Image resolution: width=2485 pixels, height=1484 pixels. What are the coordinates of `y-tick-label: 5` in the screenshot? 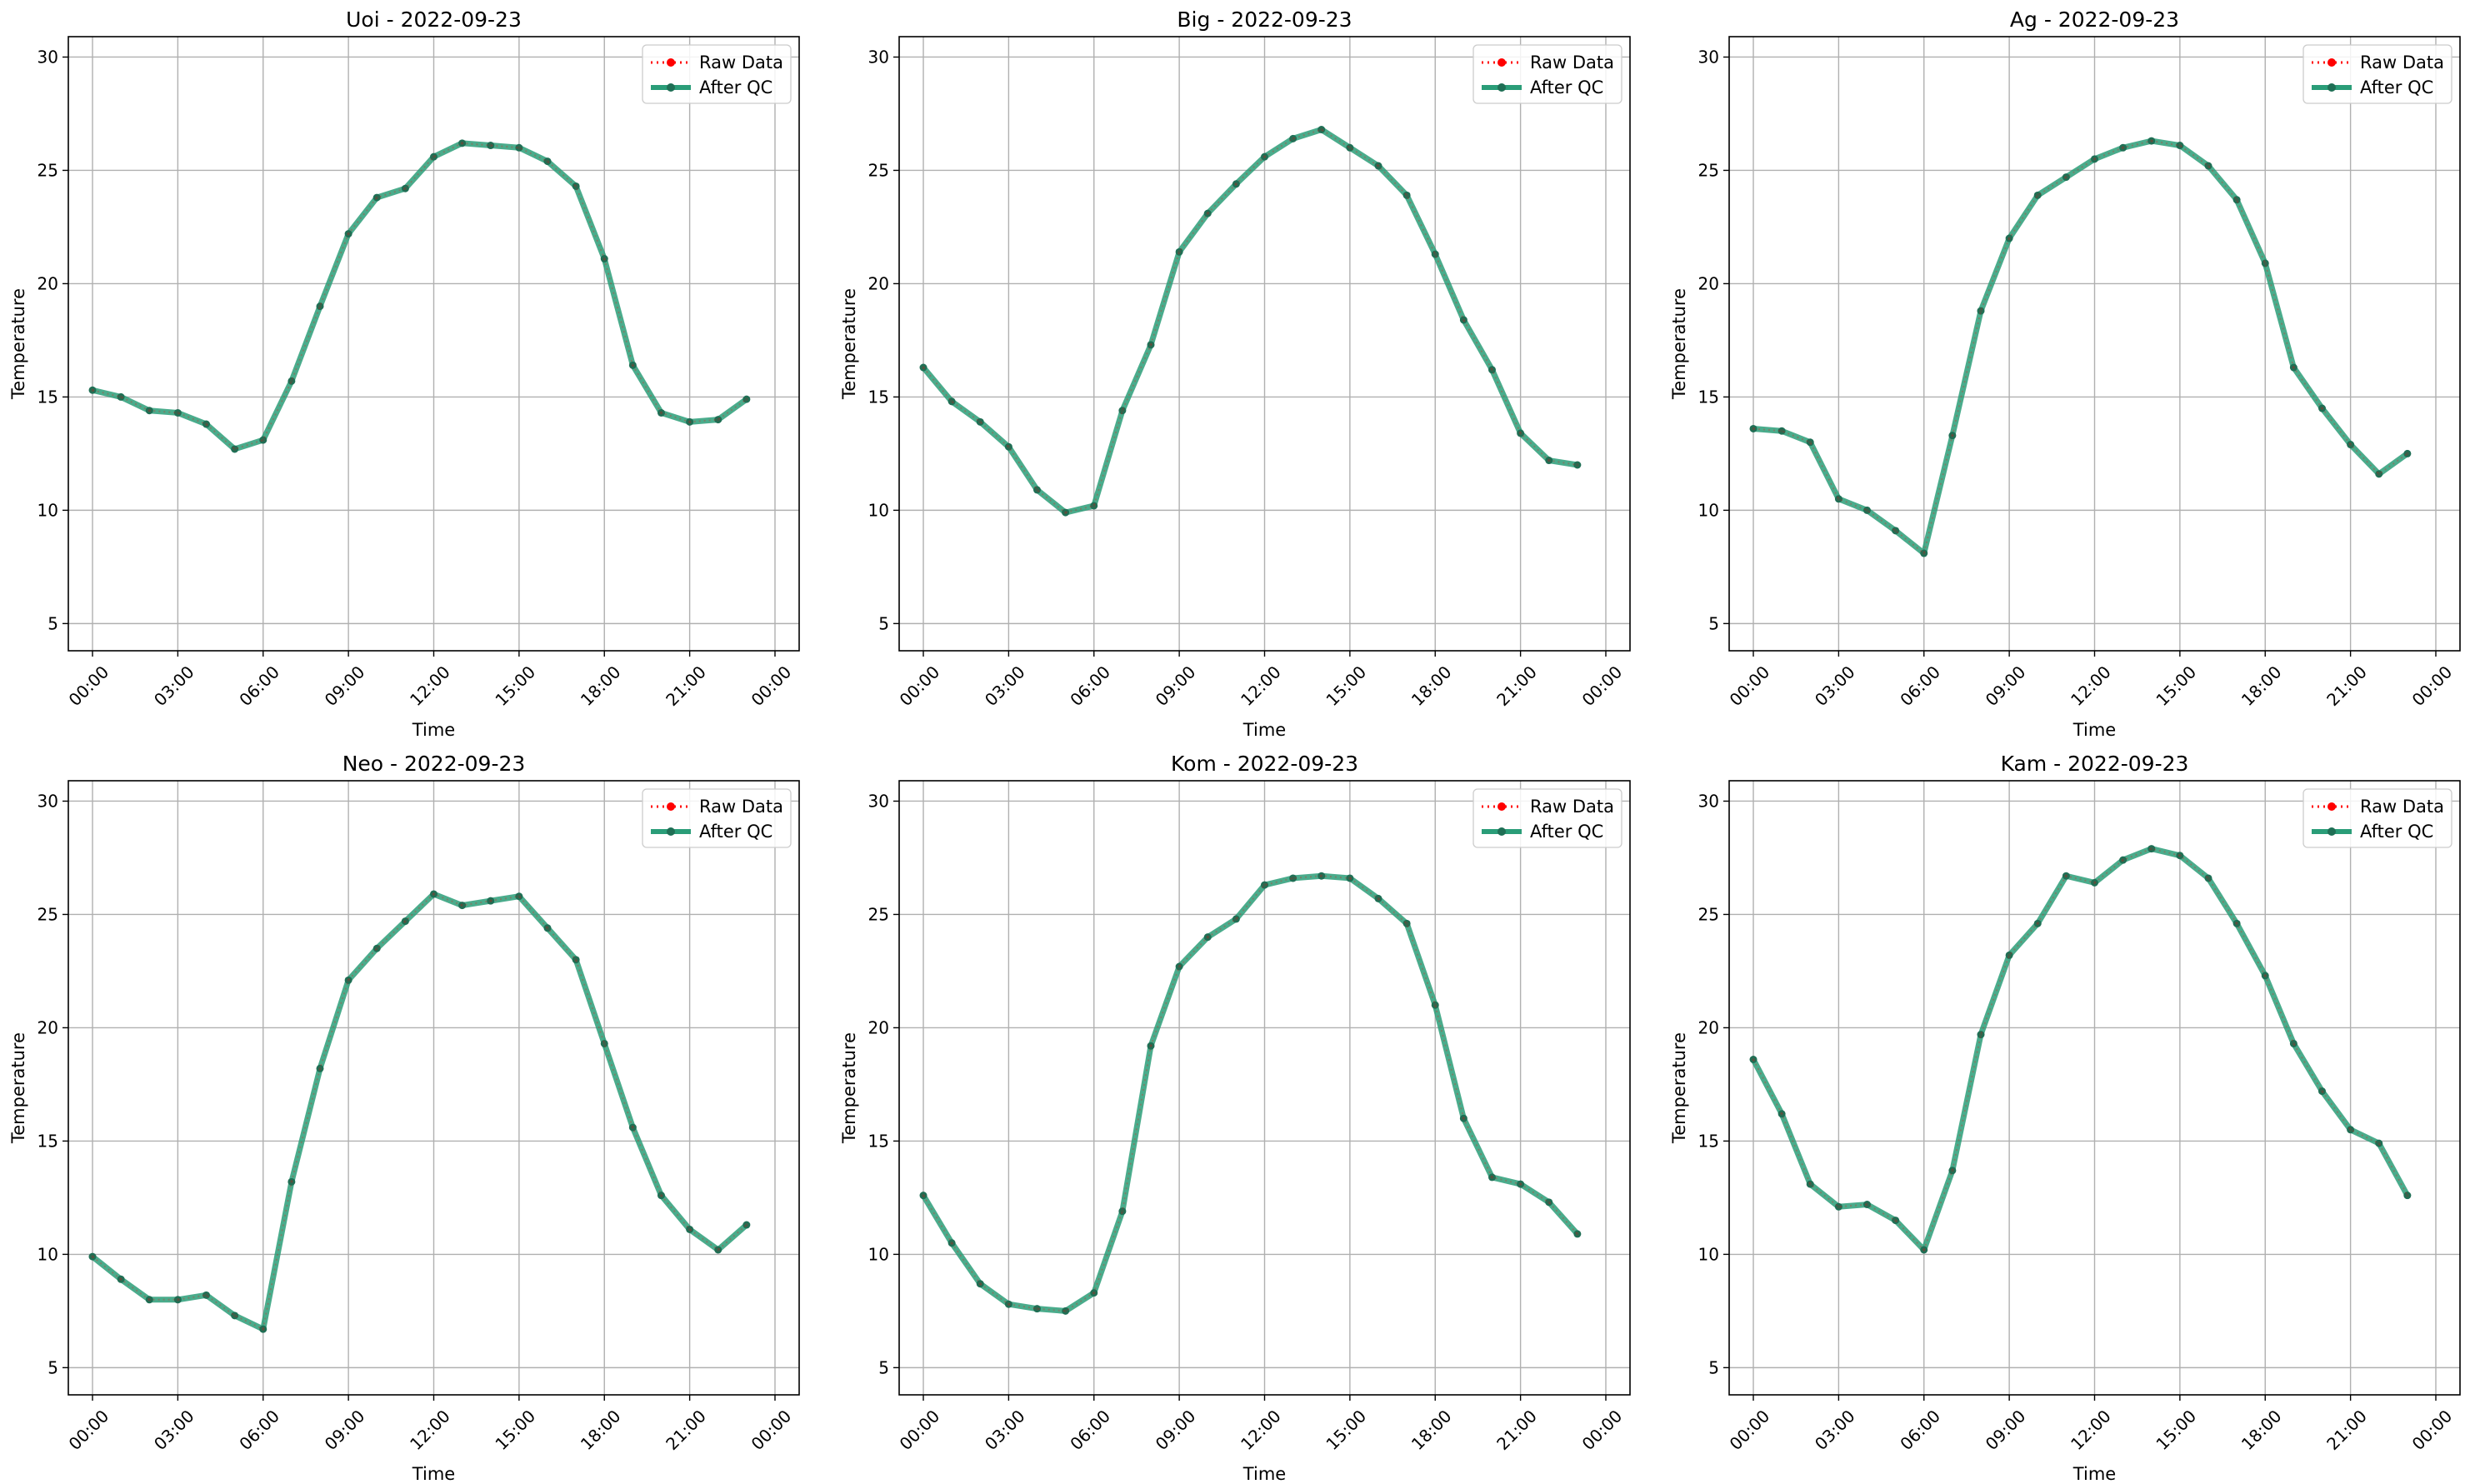 It's located at (884, 1367).